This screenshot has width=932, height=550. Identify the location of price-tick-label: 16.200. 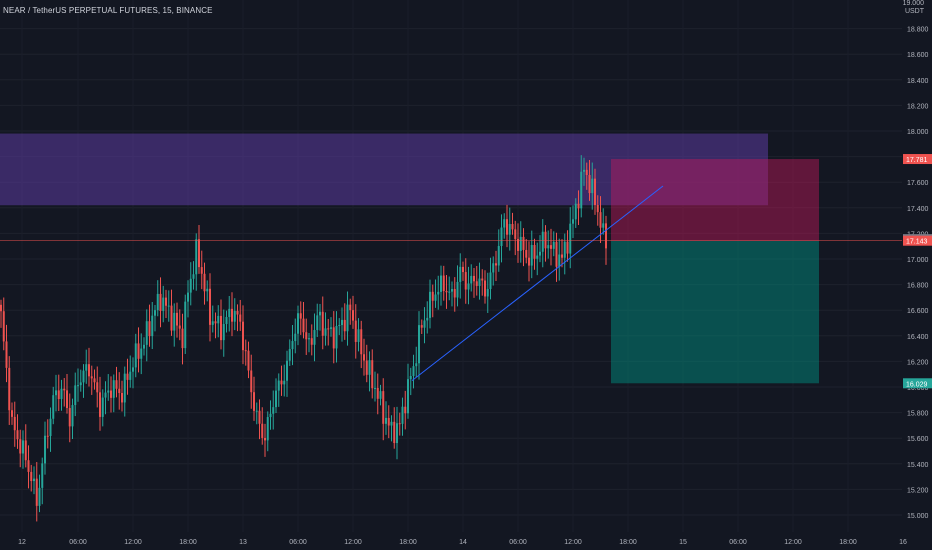
(918, 362).